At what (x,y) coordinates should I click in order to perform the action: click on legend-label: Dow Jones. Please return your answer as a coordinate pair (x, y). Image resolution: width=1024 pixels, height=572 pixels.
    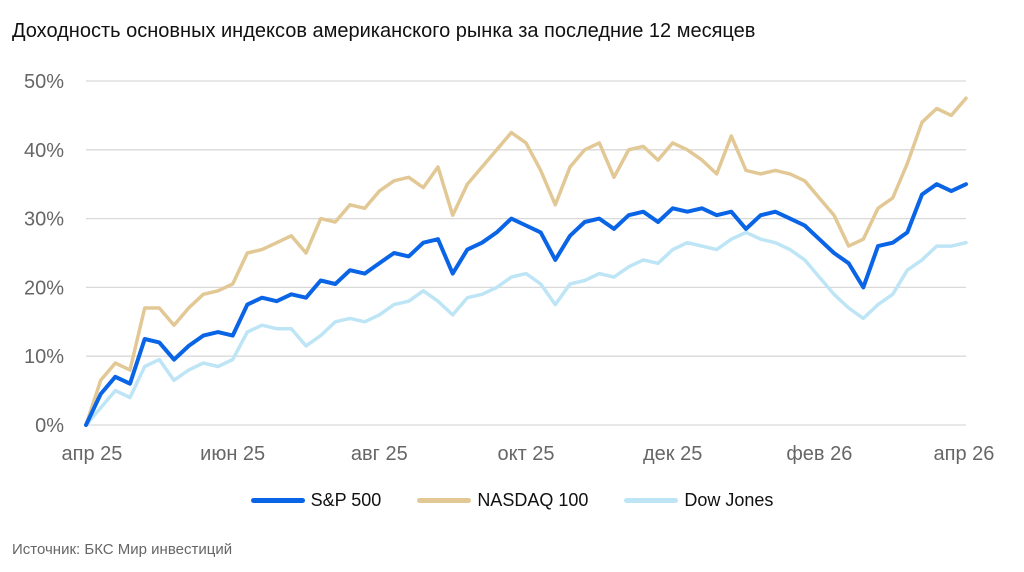
    Looking at the image, I should click on (729, 500).